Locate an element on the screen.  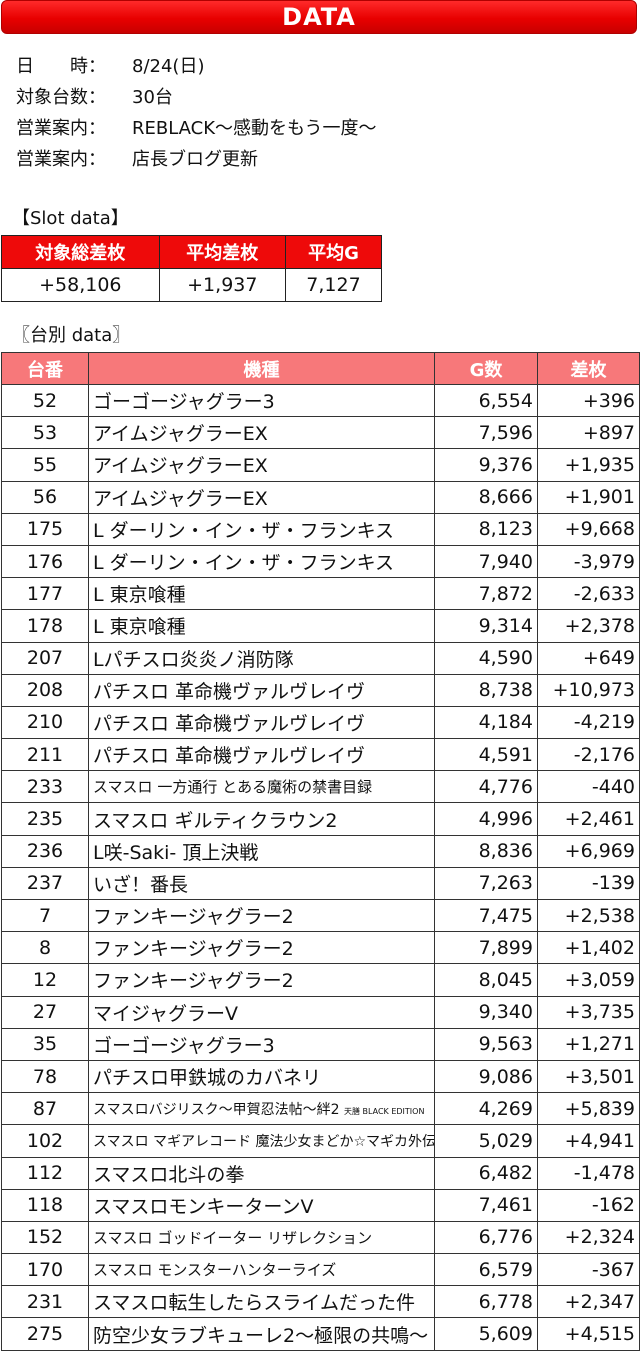
diff-coins: +1,935 is located at coordinates (588, 465).